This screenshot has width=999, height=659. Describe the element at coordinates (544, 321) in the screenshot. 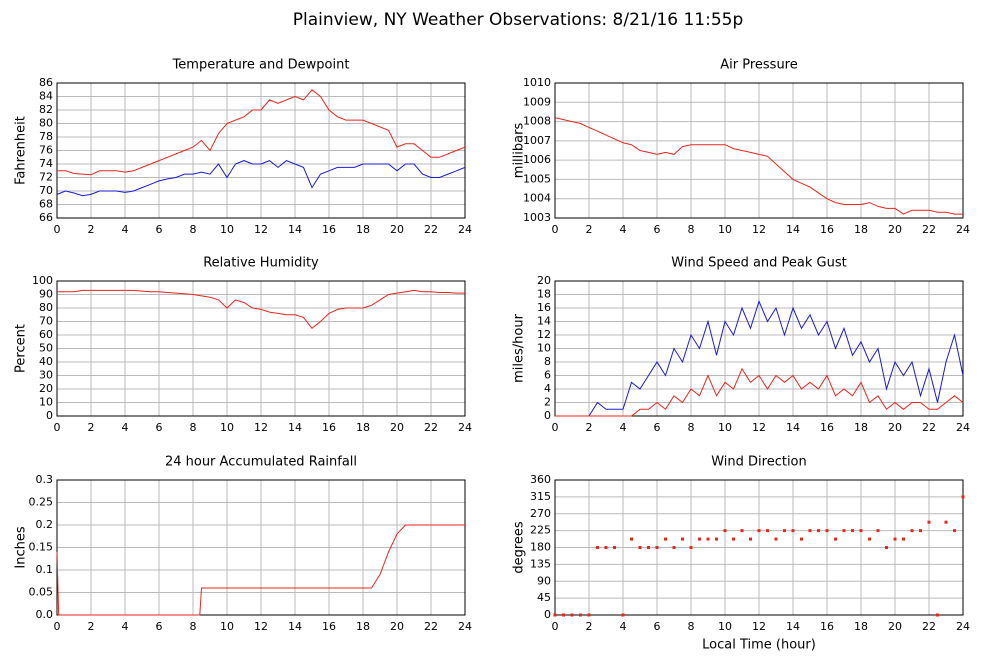

I see `y-tick-label: 14` at that location.